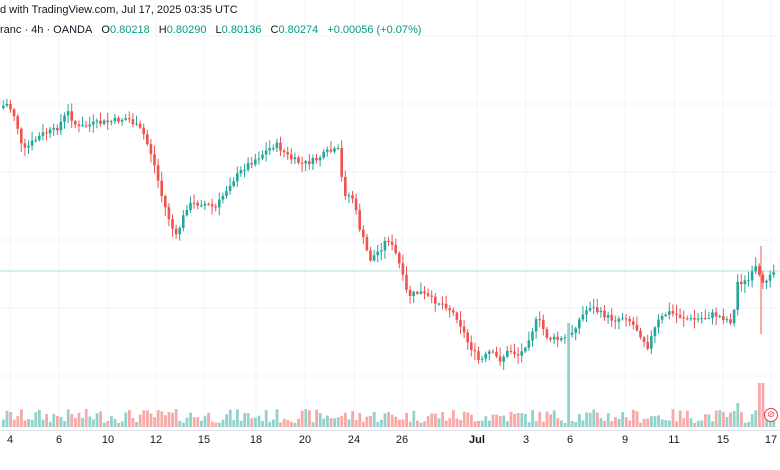 The image size is (780, 470). Describe the element at coordinates (241, 30) in the screenshot. I see `low-value: 0.80136` at that location.